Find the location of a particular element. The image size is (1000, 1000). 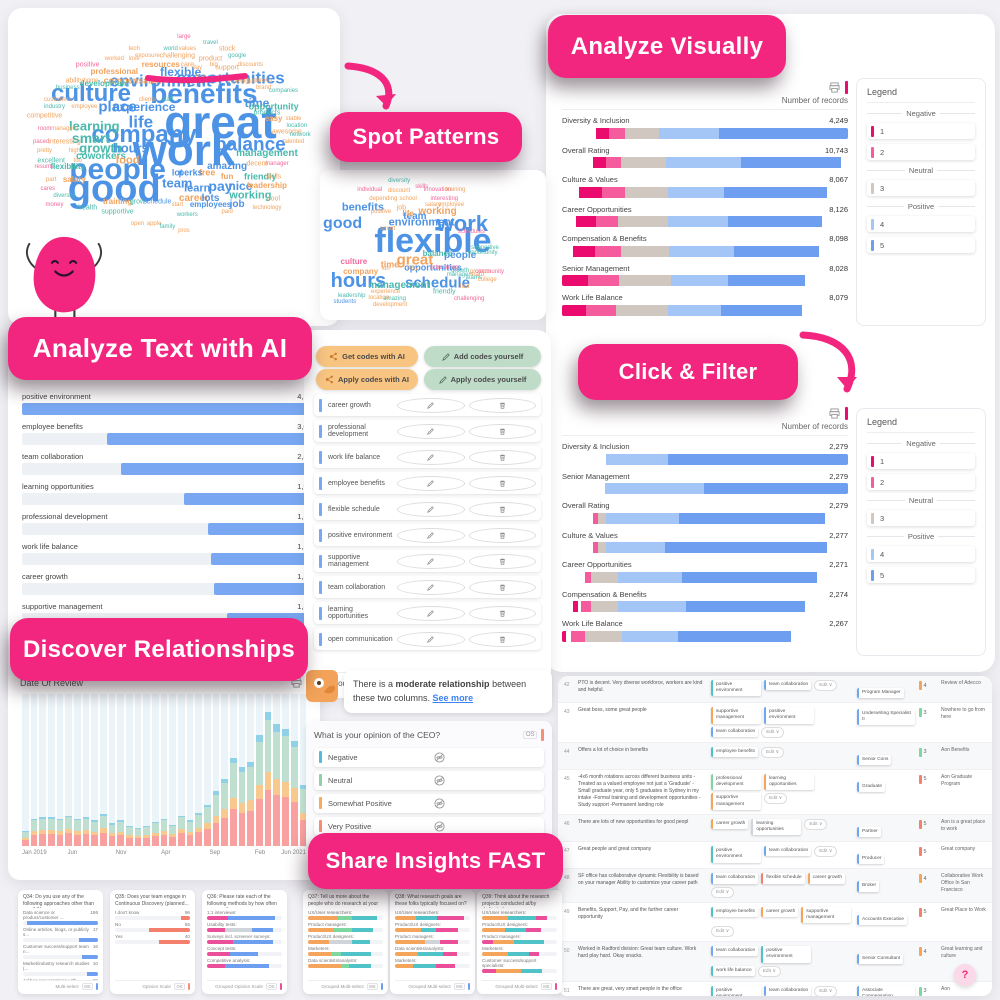

code-count-row: team collaboration2,856 is located at coordinates (169, 463).